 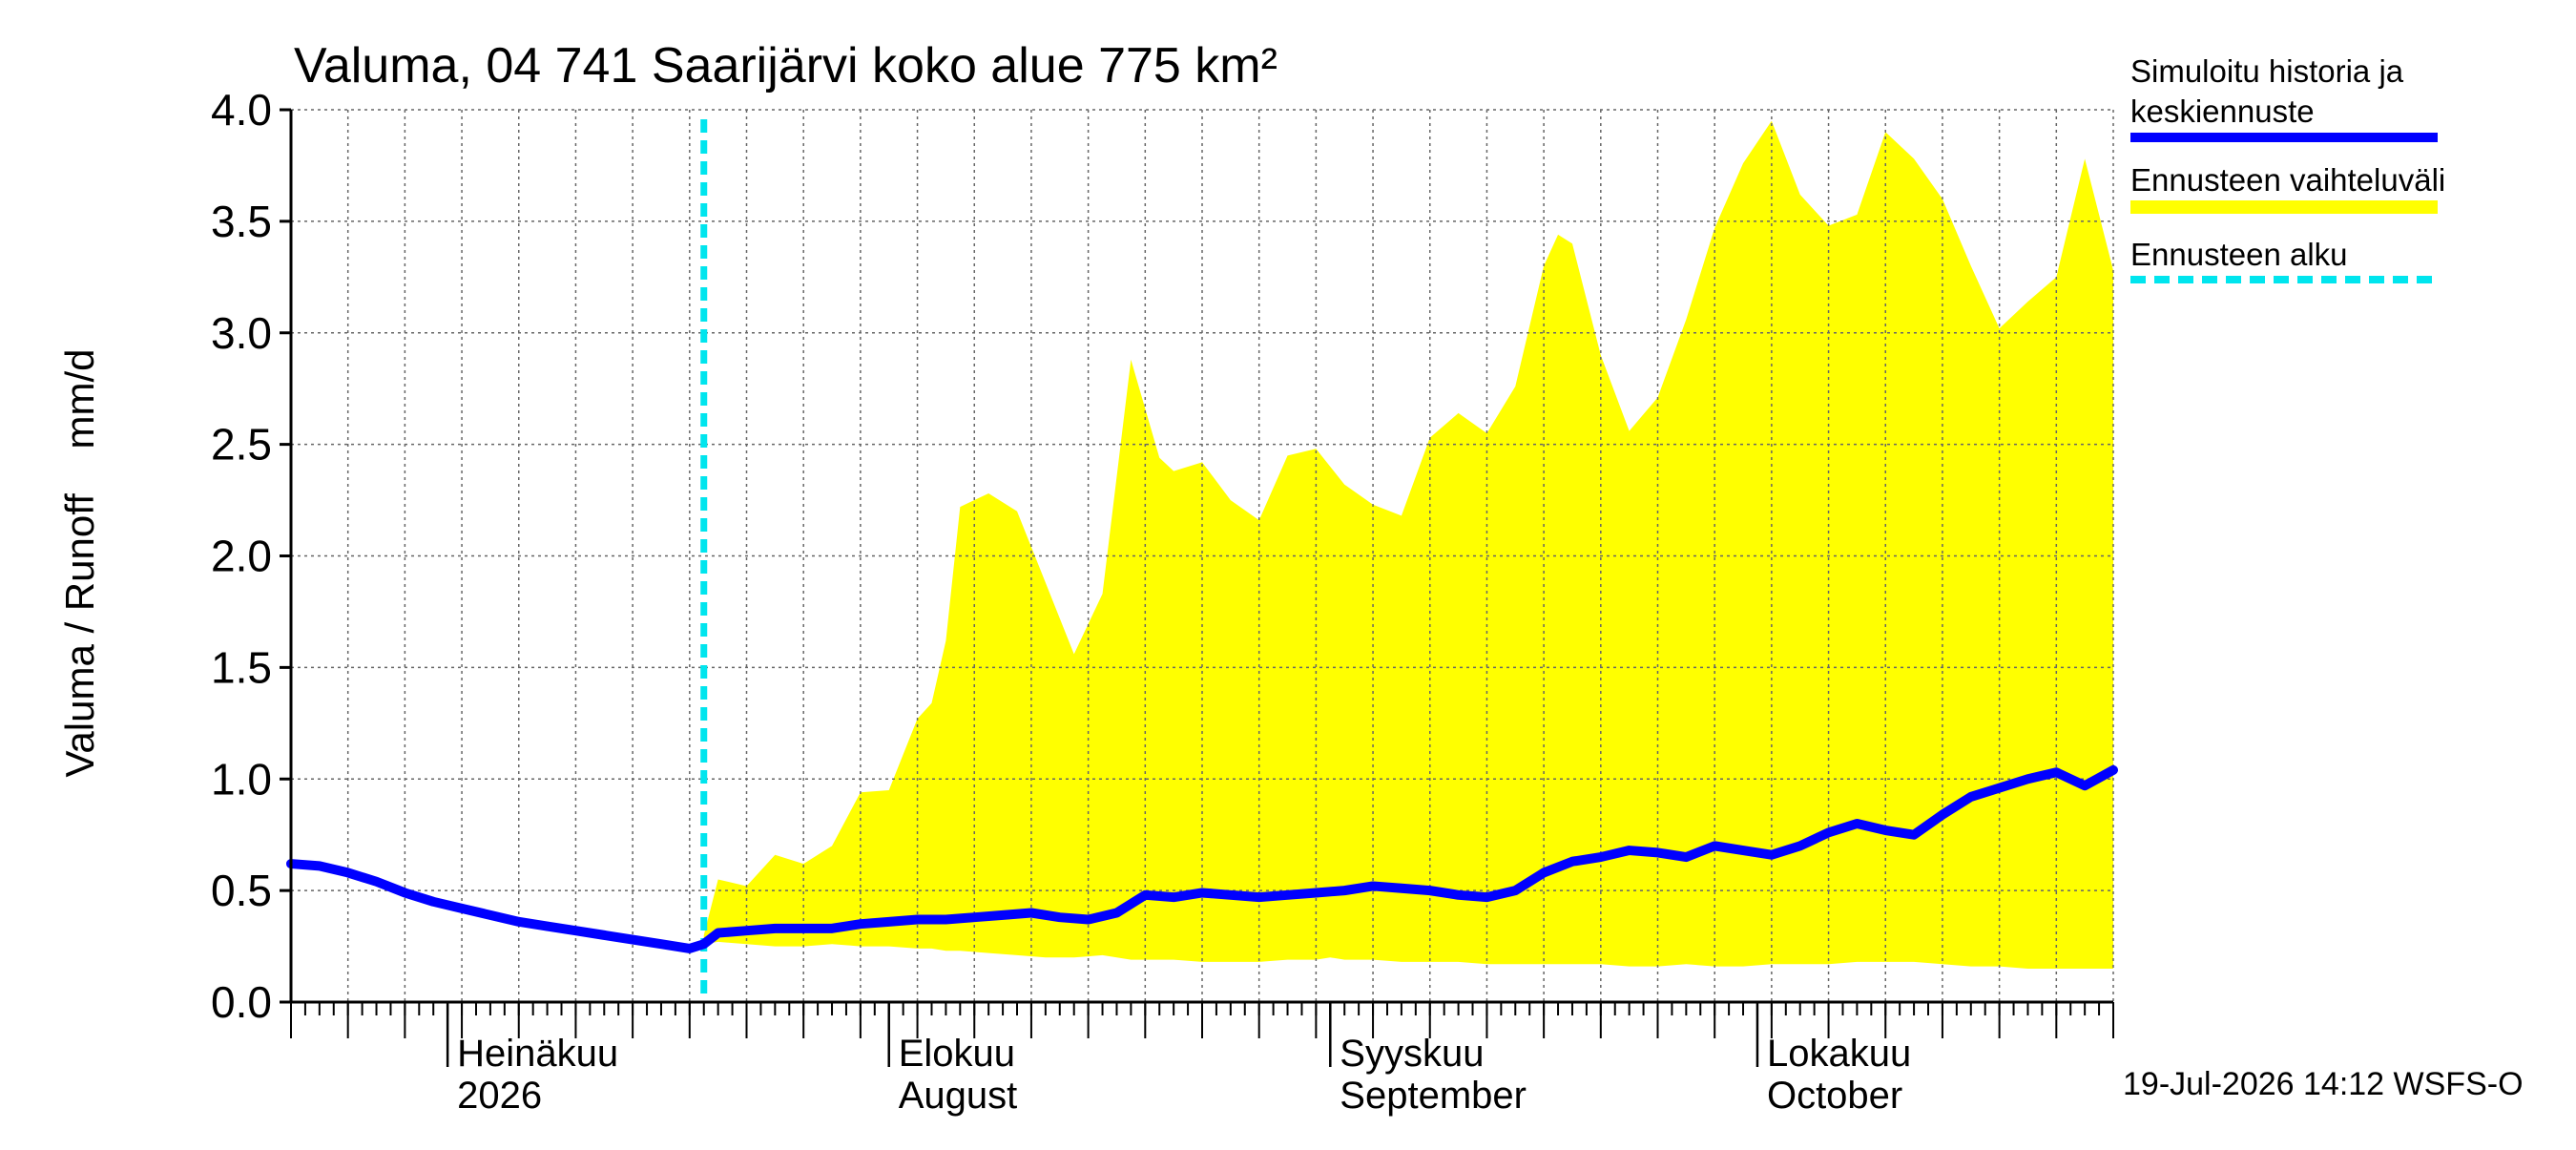 I want to click on y-tick-label: 1.5, so click(x=241, y=667).